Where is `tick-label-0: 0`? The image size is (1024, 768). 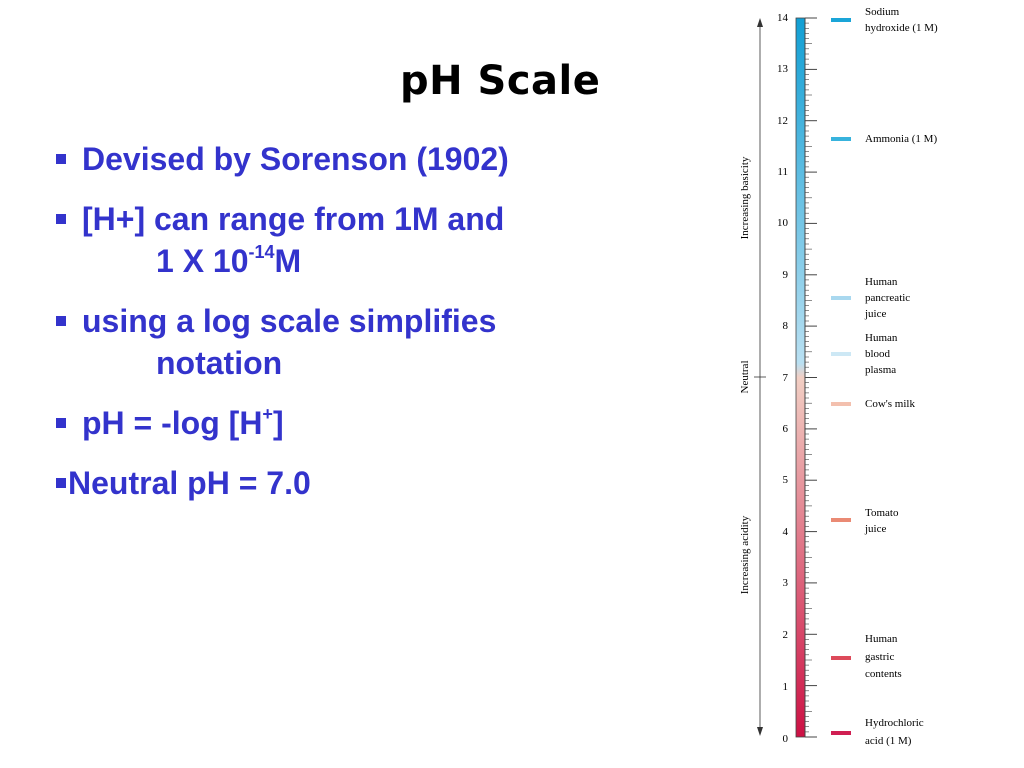
tick-label-0: 0 is located at coordinates (786, 739).